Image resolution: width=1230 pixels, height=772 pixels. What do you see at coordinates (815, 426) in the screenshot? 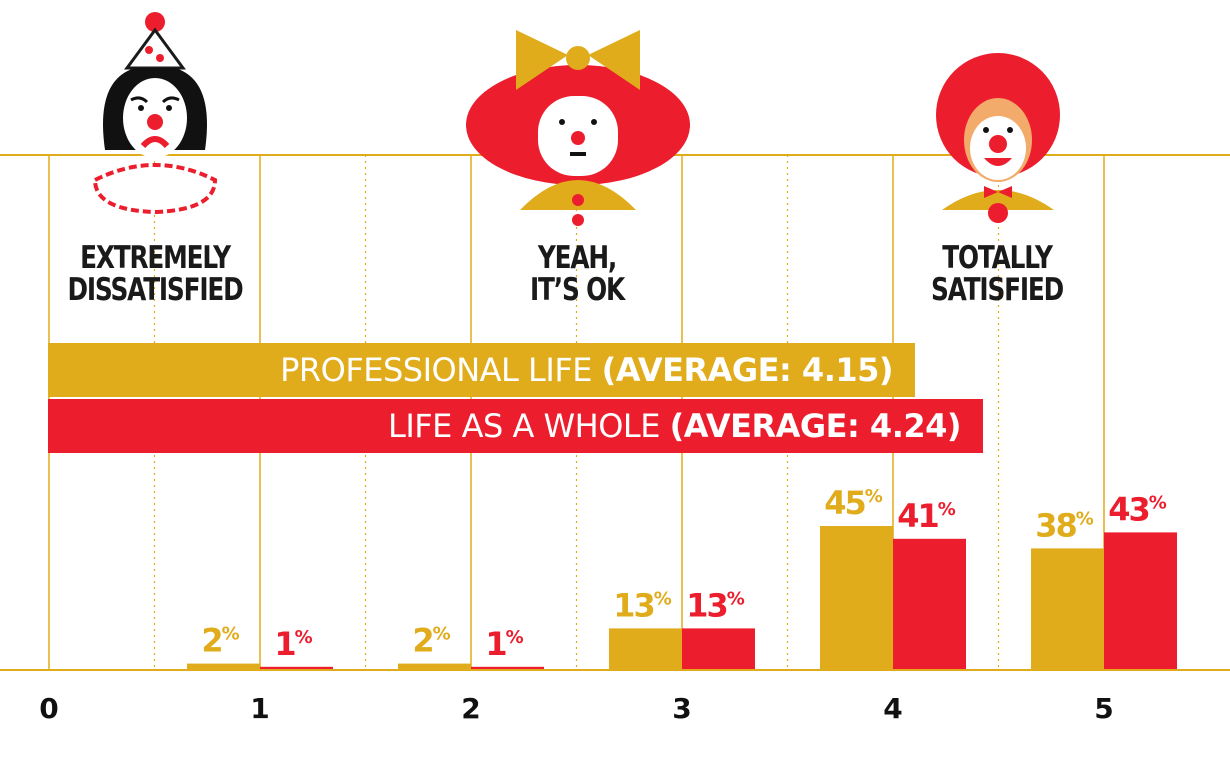
I see `legend-life-as-a-whole-average: (AVERAGE: 4.24)` at bounding box center [815, 426].